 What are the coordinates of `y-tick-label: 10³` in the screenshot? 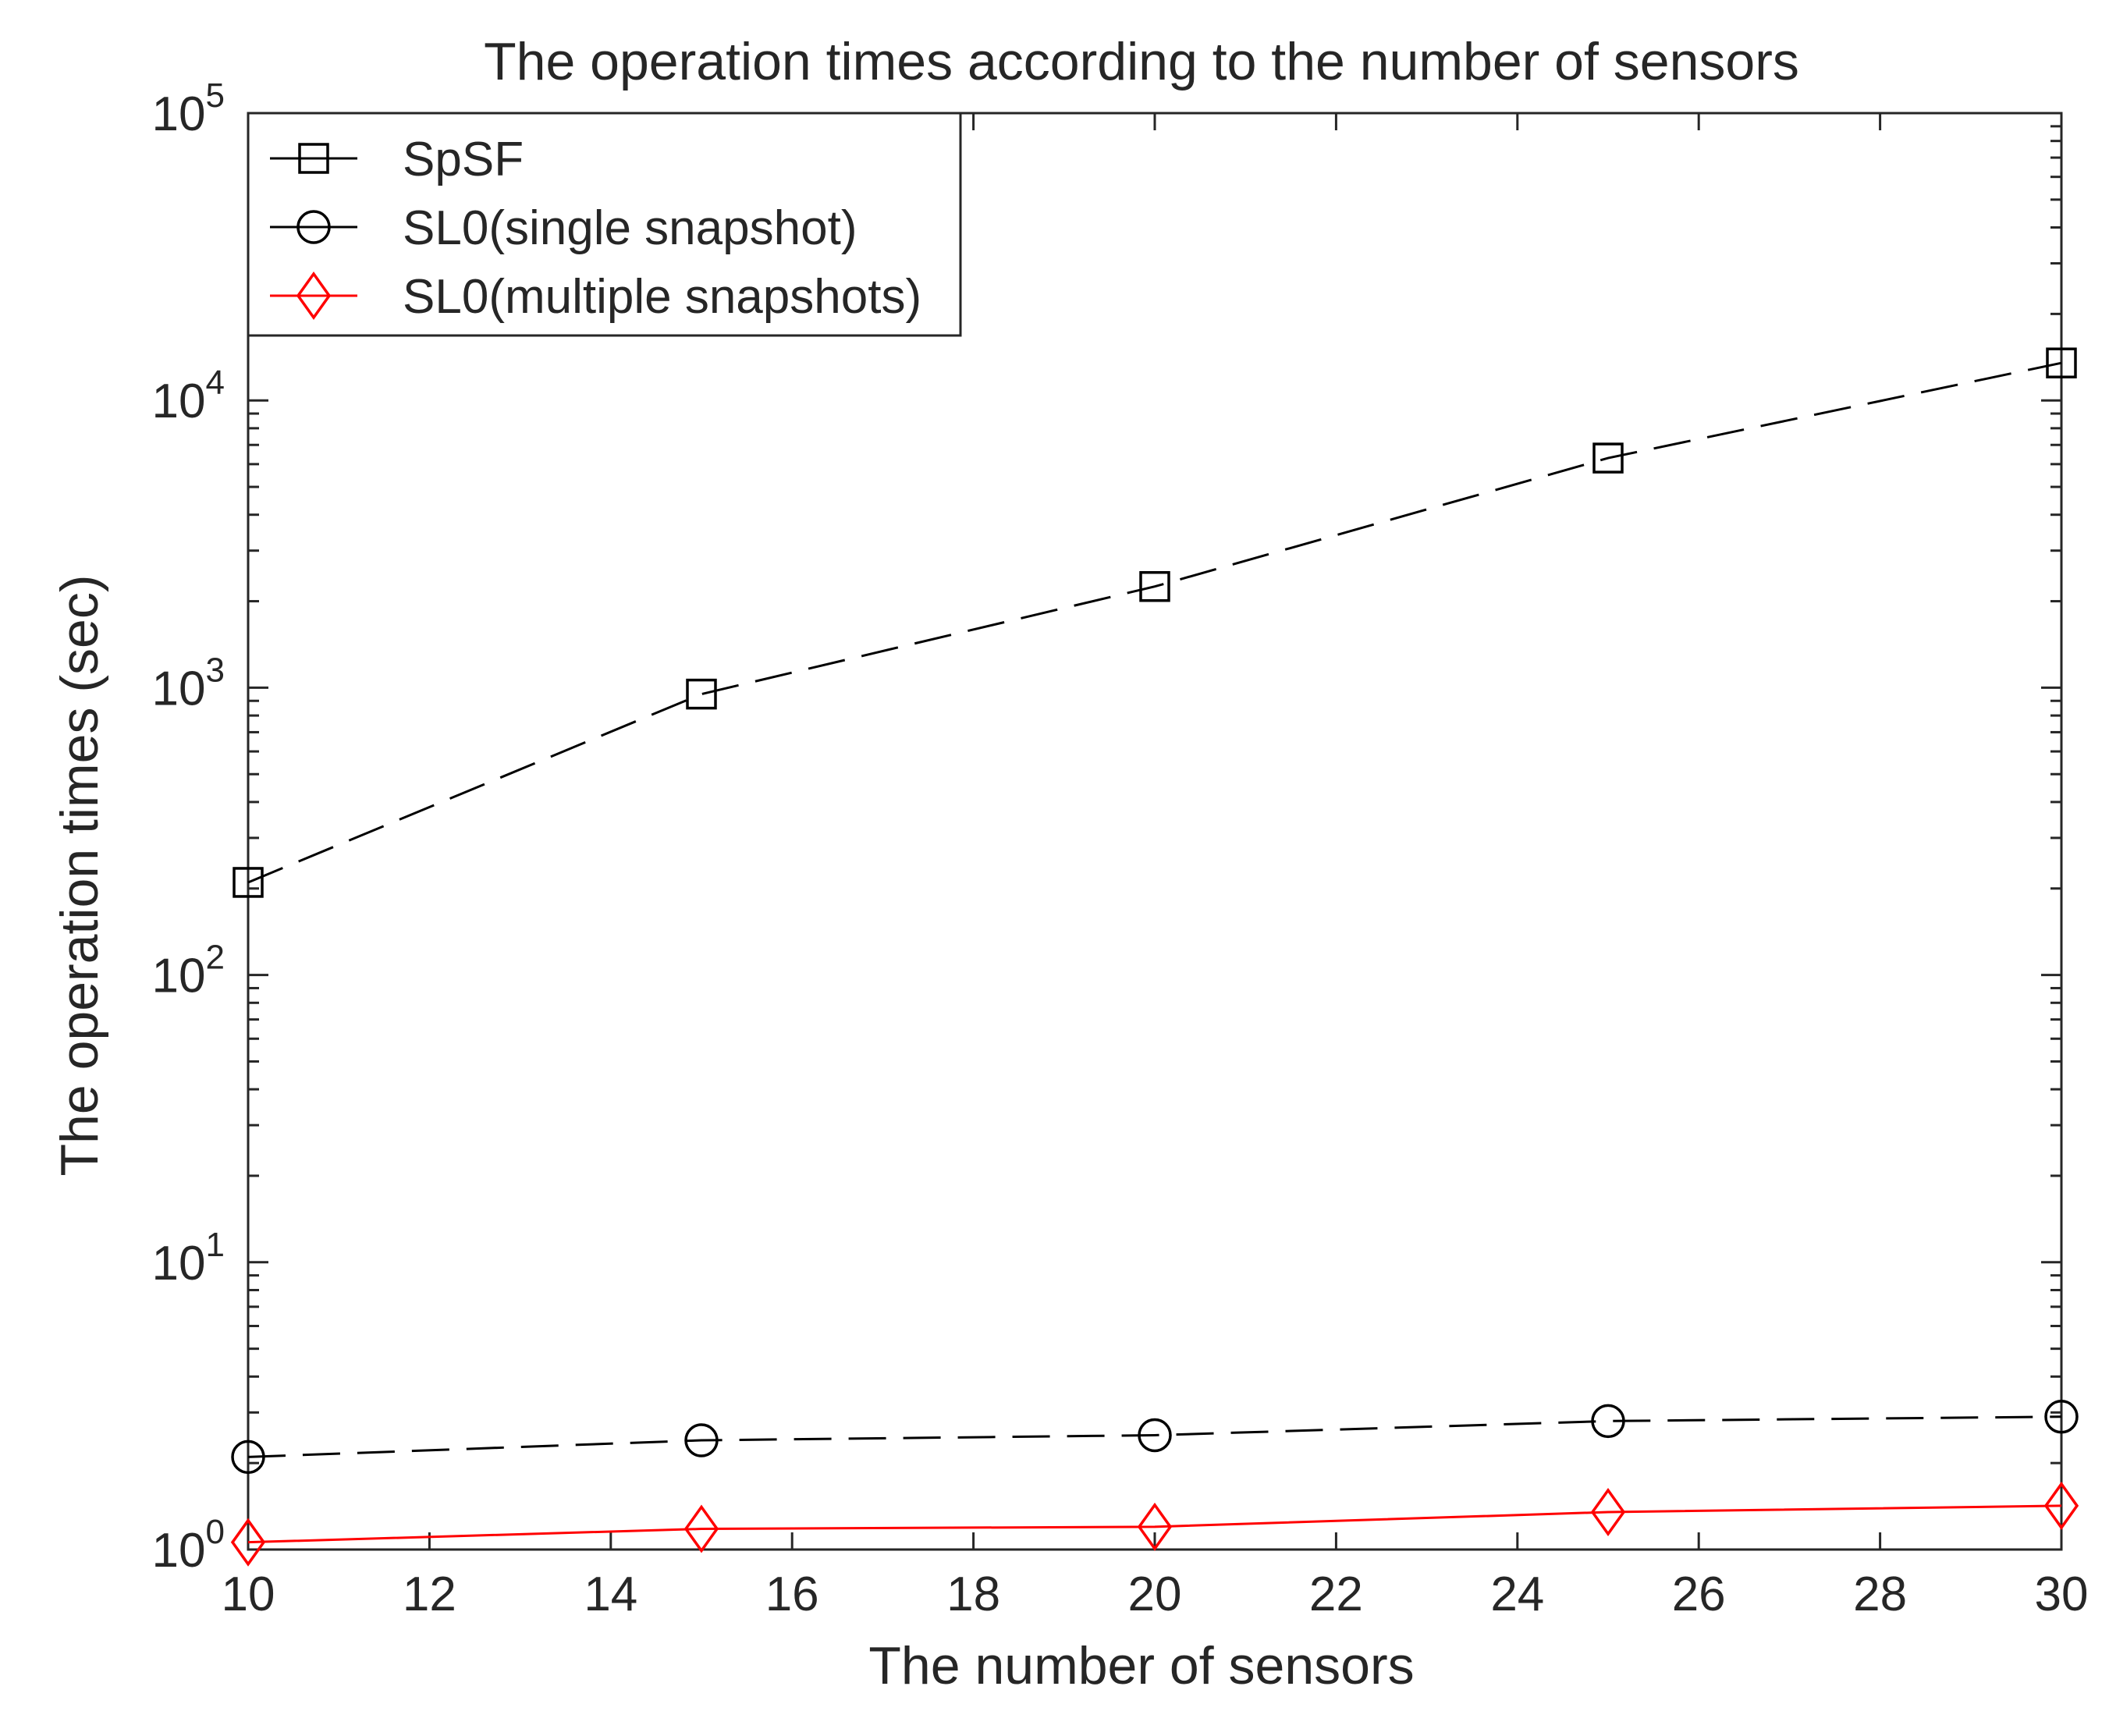 It's located at (188, 683).